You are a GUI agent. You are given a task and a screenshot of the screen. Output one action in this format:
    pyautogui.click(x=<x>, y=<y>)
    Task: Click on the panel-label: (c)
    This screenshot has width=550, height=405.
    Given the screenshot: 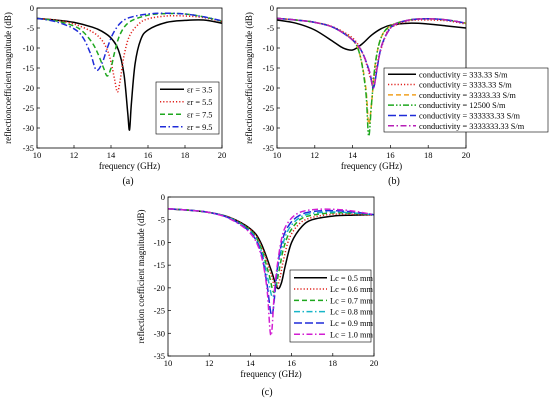 What is the action you would take?
    pyautogui.click(x=266, y=392)
    